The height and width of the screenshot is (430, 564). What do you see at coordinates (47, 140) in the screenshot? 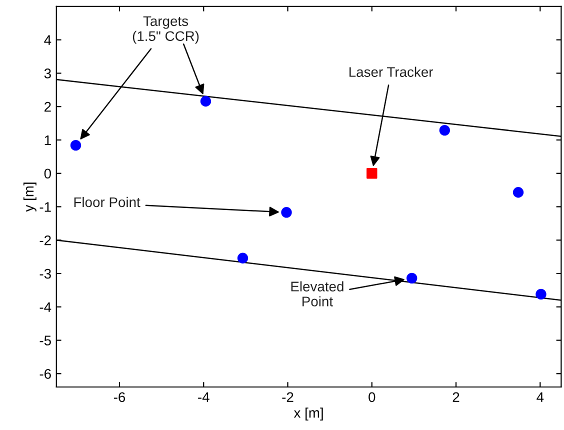
I see `y-tick-label: 1` at bounding box center [47, 140].